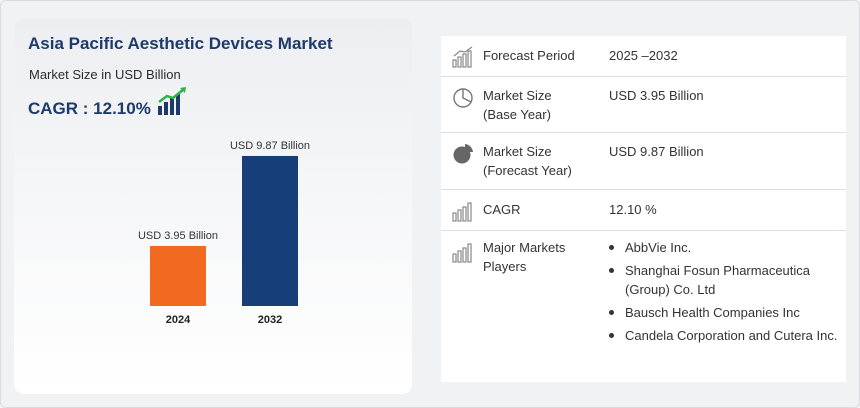 Image resolution: width=860 pixels, height=408 pixels. I want to click on category-label: 2032, so click(270, 320).